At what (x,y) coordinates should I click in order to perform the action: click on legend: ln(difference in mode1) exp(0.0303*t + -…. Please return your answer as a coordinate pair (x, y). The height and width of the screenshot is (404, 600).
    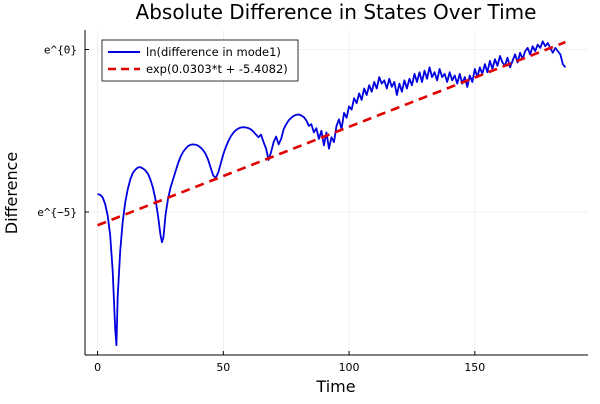
    Looking at the image, I should click on (200, 60).